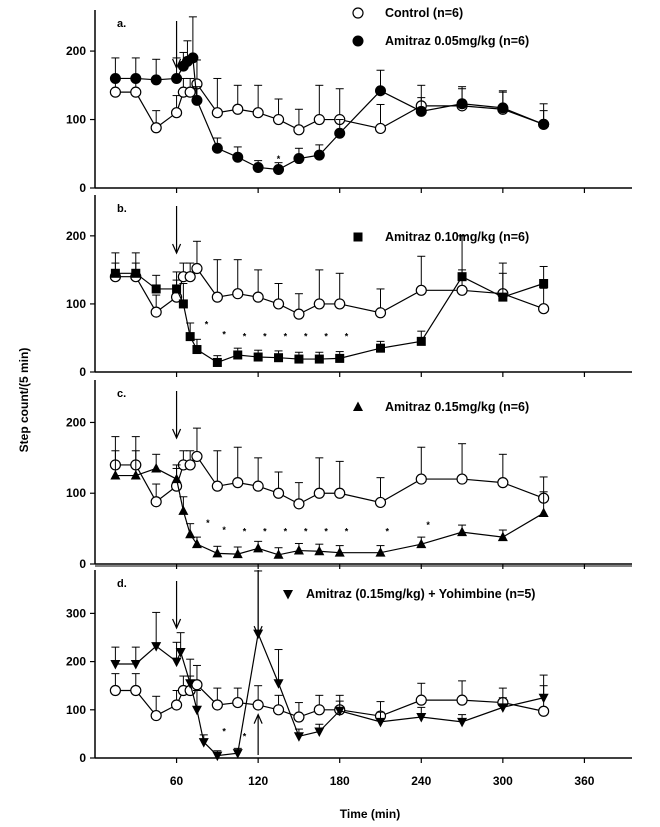  Describe the element at coordinates (421, 781) in the screenshot. I see `x-tick-label: 240` at that location.